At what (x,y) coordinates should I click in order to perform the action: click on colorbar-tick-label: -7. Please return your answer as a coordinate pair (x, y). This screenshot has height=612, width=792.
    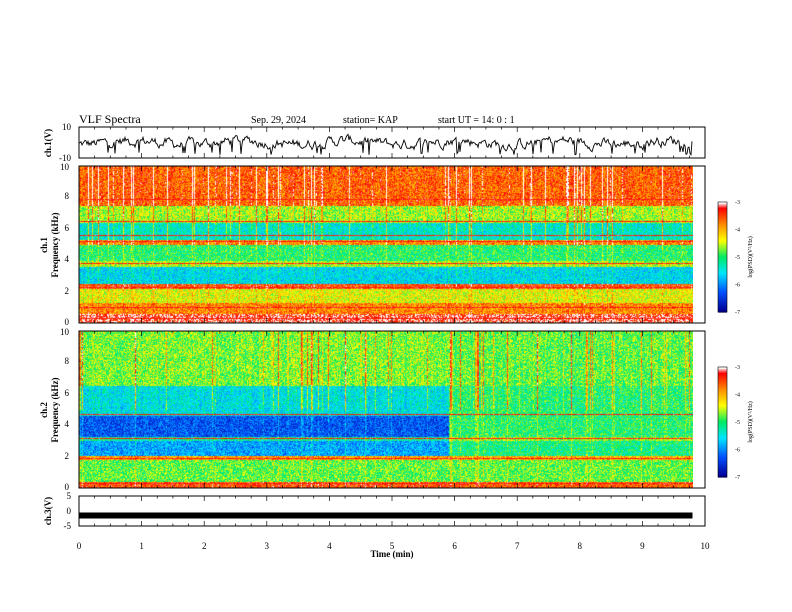
    Looking at the image, I should click on (737, 478).